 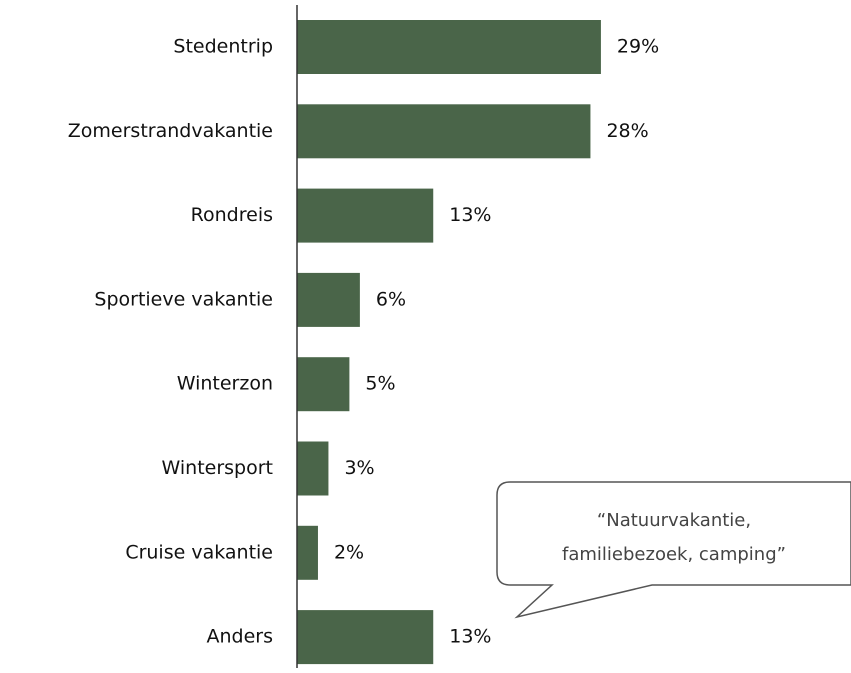 What do you see at coordinates (218, 468) in the screenshot?
I see `category-label: Wintersport` at bounding box center [218, 468].